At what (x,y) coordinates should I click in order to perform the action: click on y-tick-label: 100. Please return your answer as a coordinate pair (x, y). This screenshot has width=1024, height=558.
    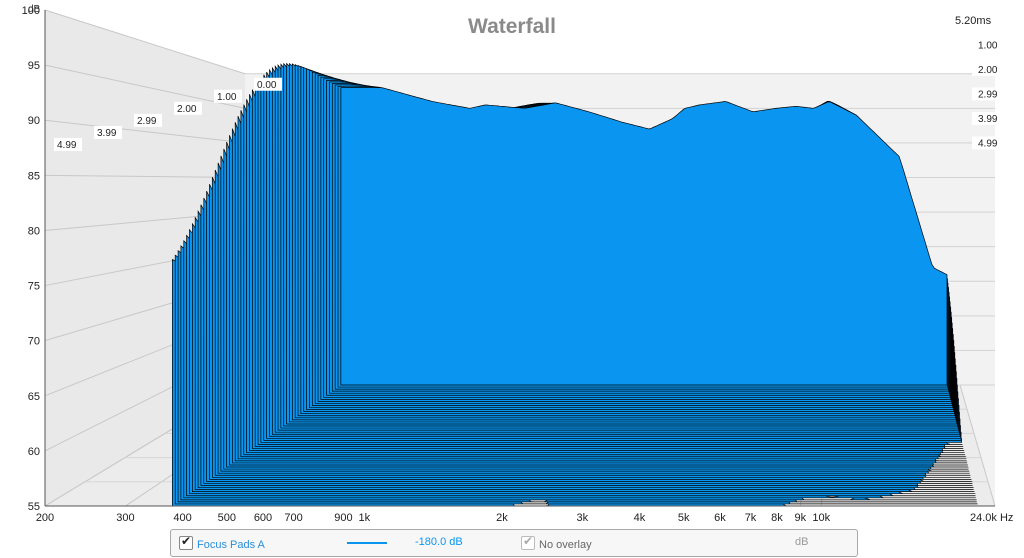
    Looking at the image, I should click on (31, 11).